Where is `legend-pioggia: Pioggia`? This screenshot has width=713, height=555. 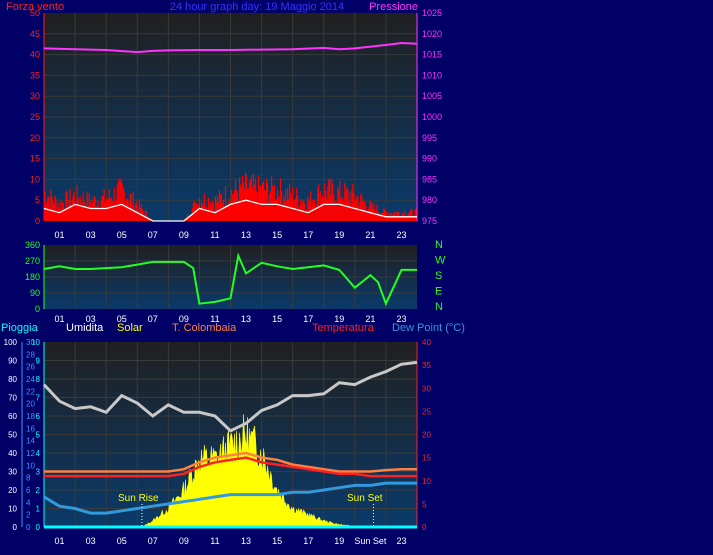
legend-pioggia: Pioggia is located at coordinates (20, 328).